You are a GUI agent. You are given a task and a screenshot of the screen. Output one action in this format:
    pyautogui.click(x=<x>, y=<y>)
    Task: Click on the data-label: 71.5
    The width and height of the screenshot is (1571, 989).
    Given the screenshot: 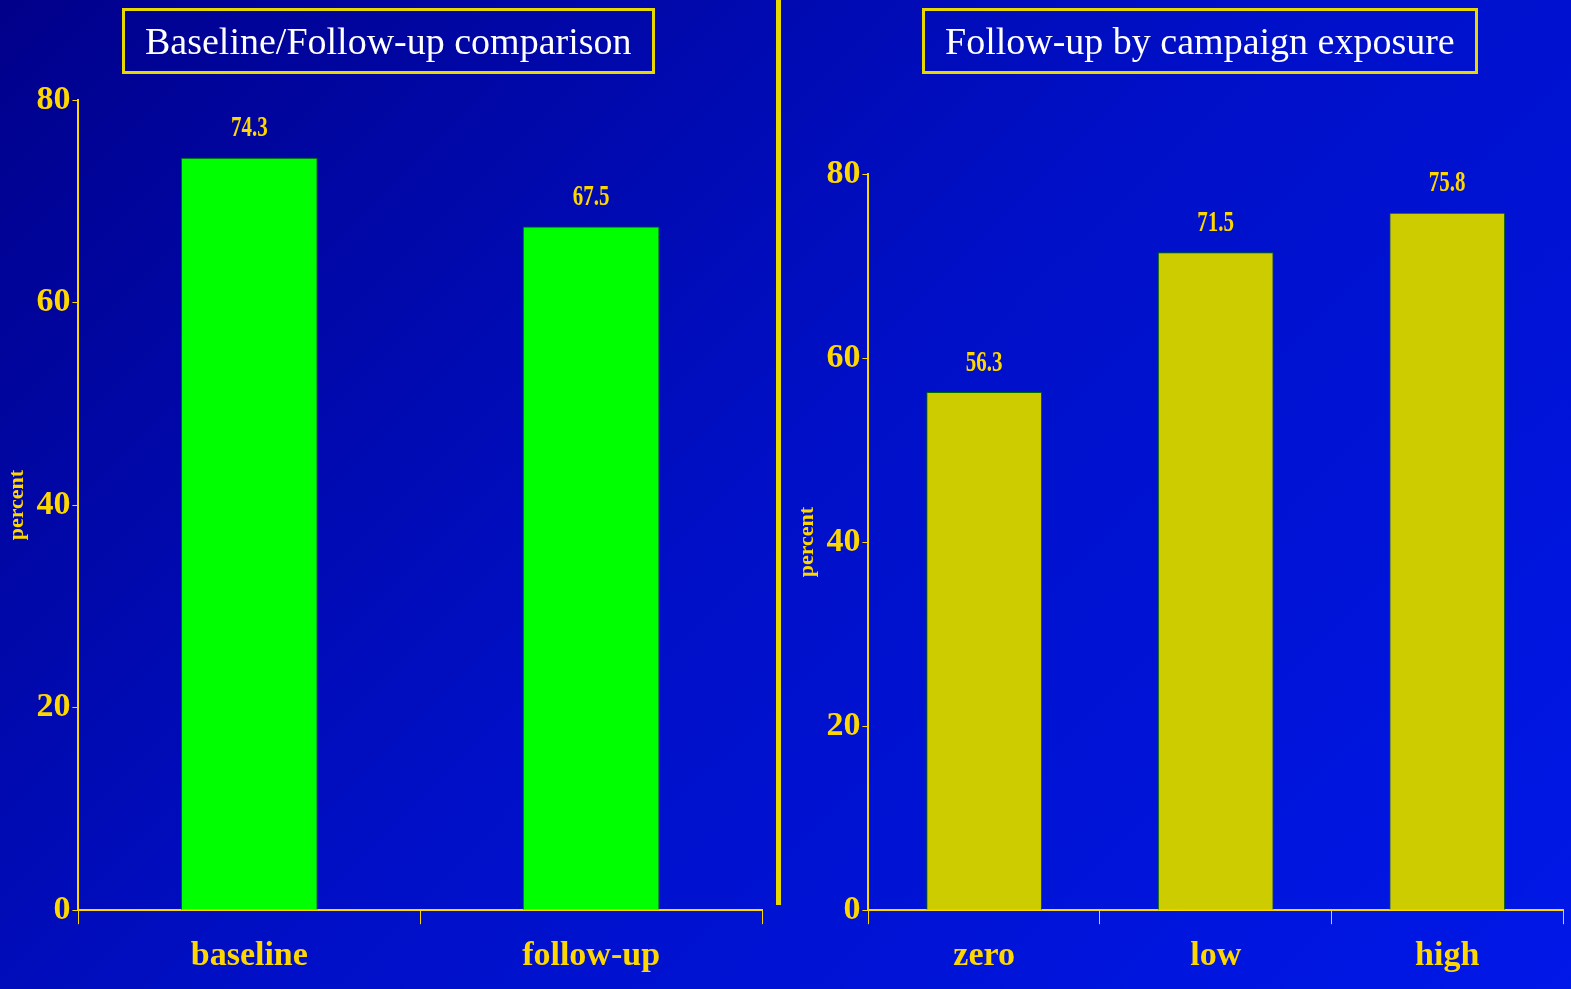 What is the action you would take?
    pyautogui.click(x=1216, y=221)
    